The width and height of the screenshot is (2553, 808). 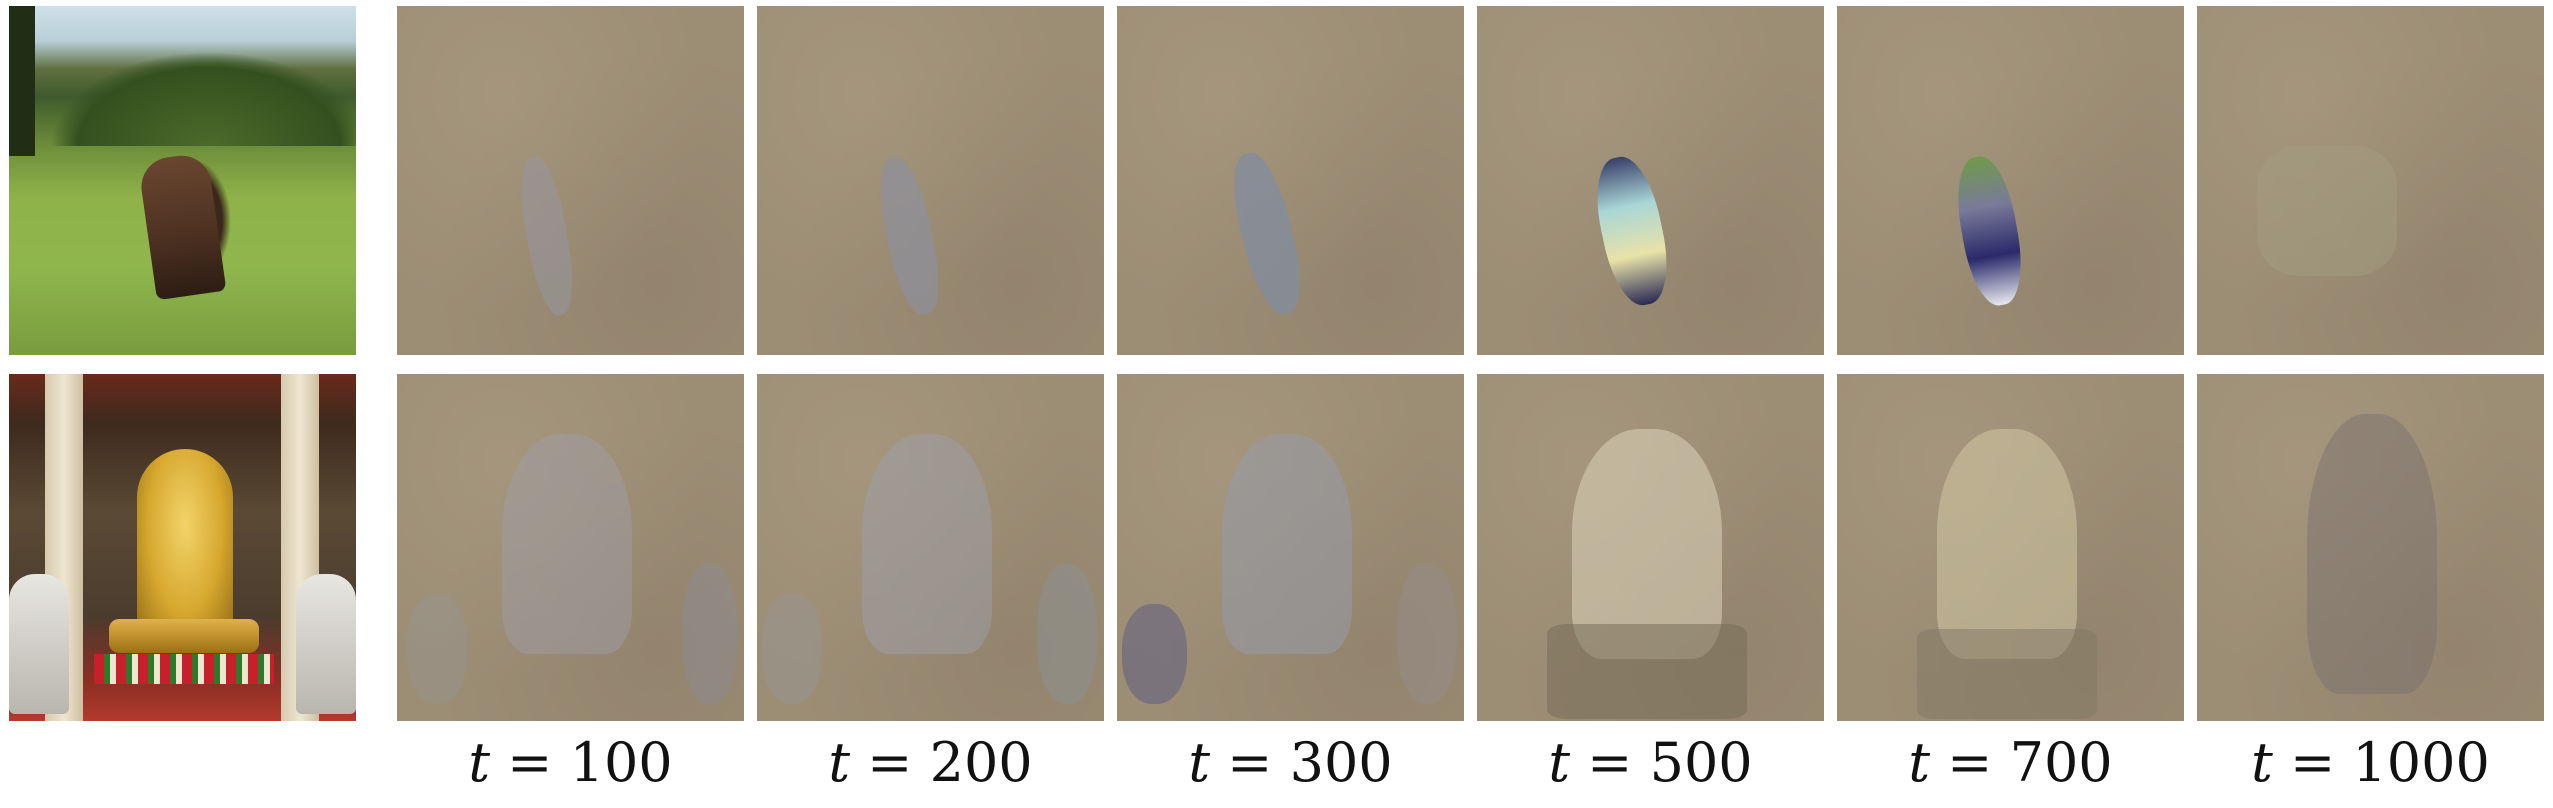 I want to click on timestep-label-3: t = 300, so click(x=1290, y=763).